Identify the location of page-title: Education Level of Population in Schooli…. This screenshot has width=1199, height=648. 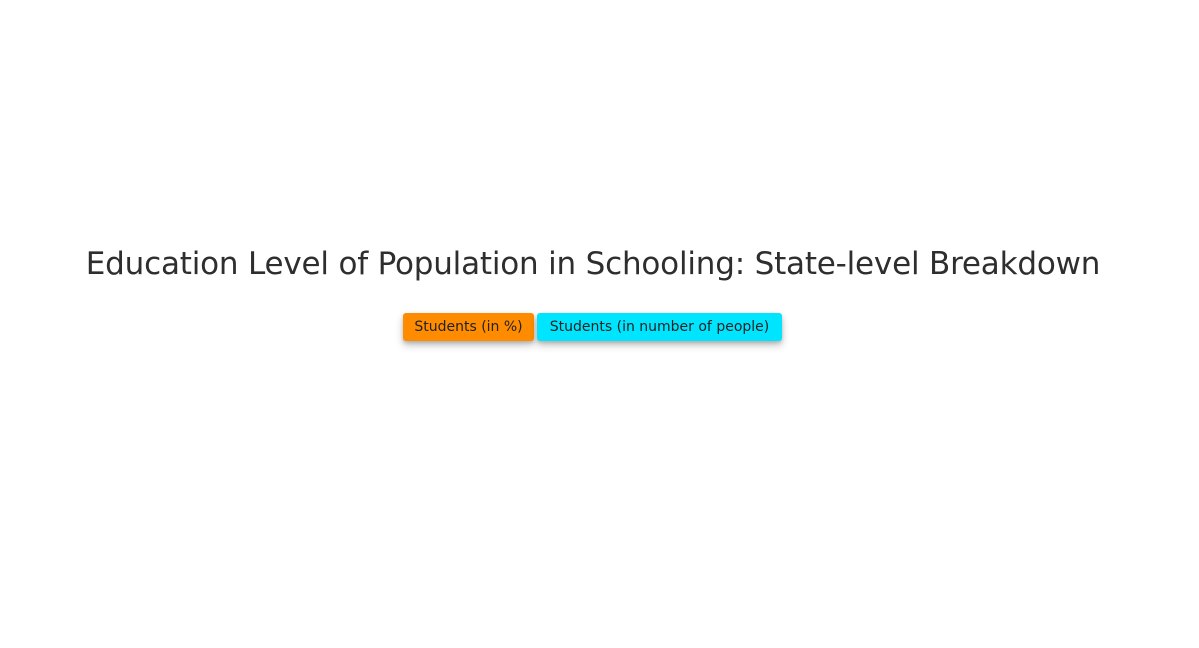
(593, 264).